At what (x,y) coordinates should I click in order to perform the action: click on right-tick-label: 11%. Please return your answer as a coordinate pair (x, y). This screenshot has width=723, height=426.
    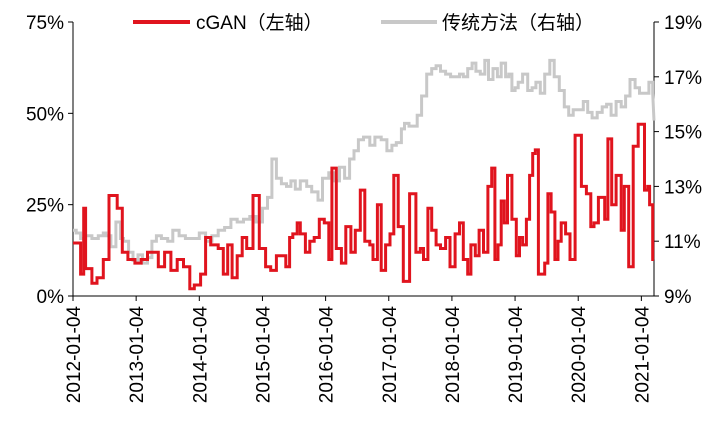
    Looking at the image, I should click on (682, 242).